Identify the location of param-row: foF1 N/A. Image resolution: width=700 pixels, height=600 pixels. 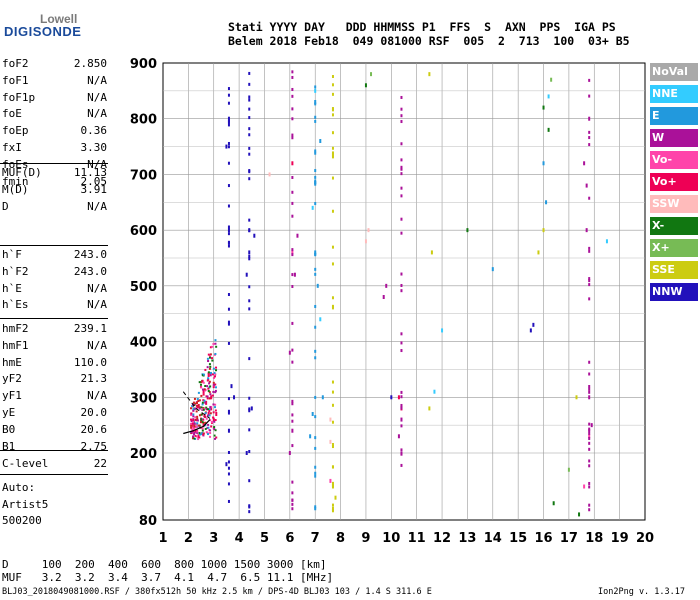
(54, 80).